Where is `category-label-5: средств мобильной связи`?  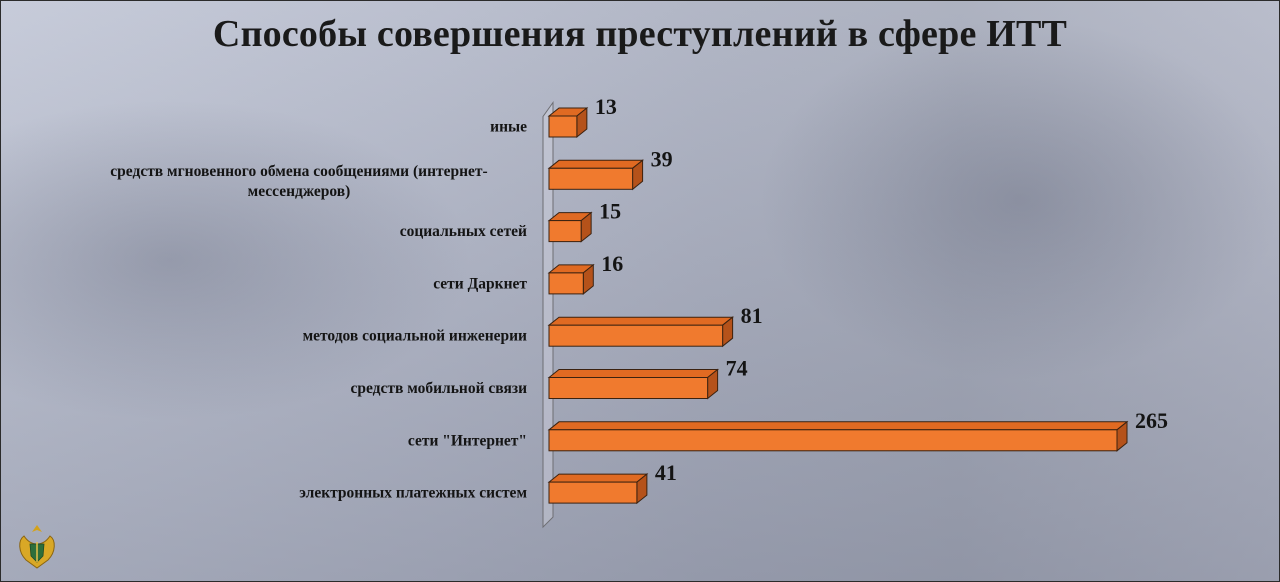 category-label-5: средств мобильной связи is located at coordinates (438, 388).